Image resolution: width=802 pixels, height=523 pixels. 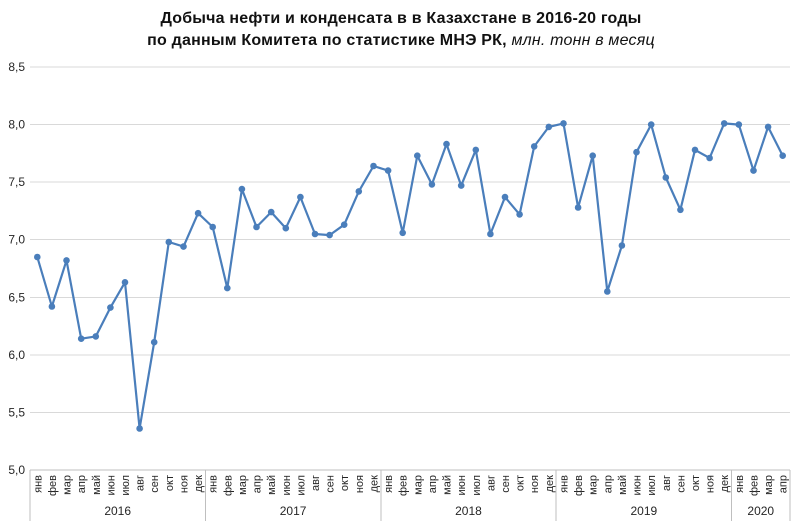 I want to click on y-axis-tick-label: 5,0, so click(x=16, y=470).